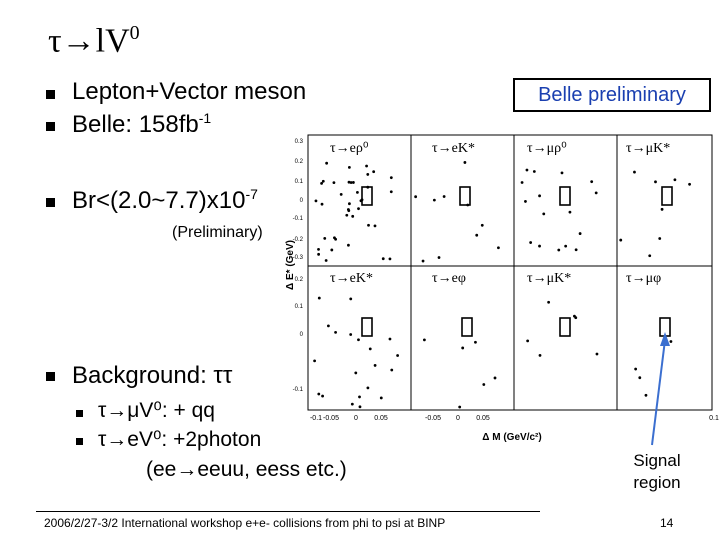  What do you see at coordinates (511, 437) in the screenshot?
I see `x-axis-label: Δ M (GeV/c²)` at bounding box center [511, 437].